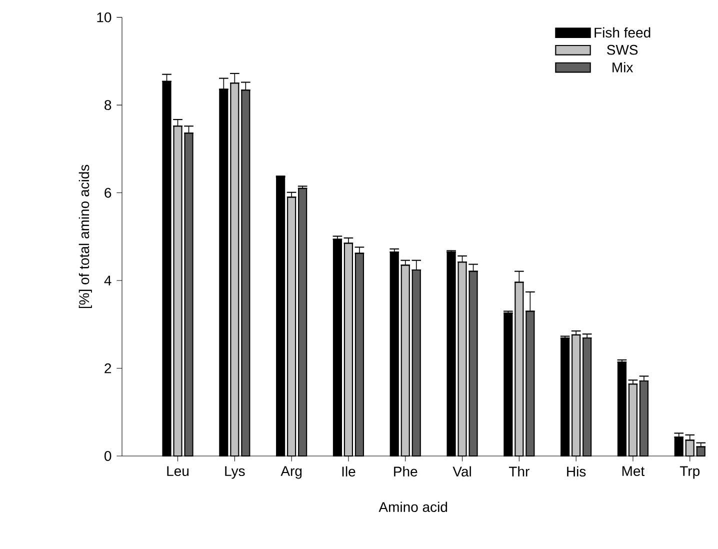 The height and width of the screenshot is (549, 718). Describe the element at coordinates (576, 471) in the screenshot. I see `x-tick-label: His` at that location.